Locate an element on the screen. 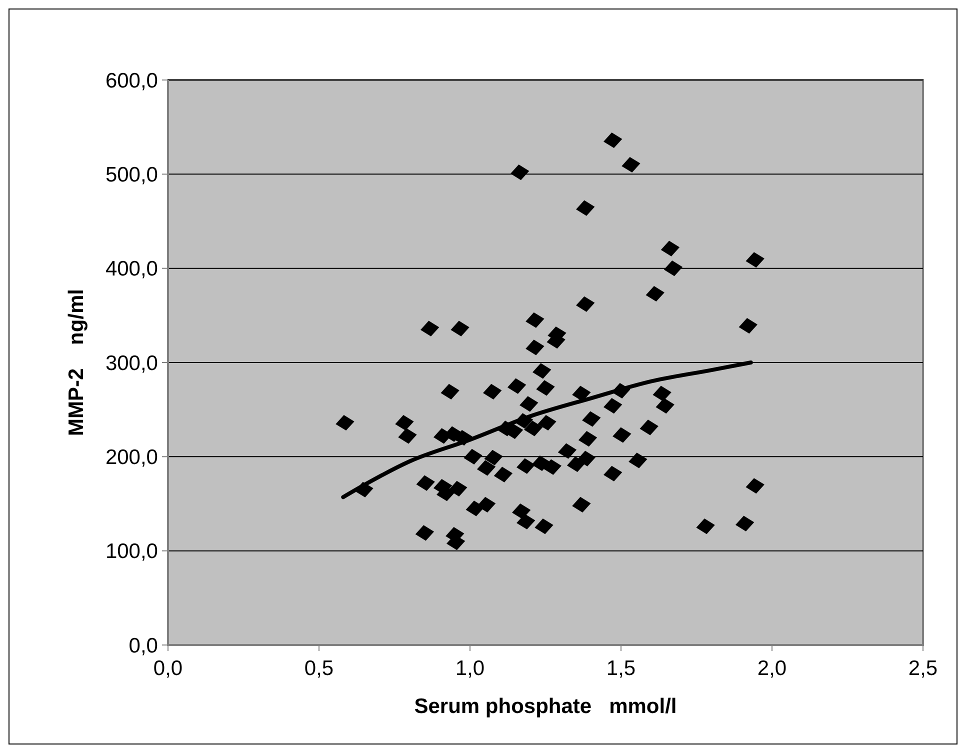 The image size is (966, 753). x-tick-label: 1,0 is located at coordinates (470, 668).